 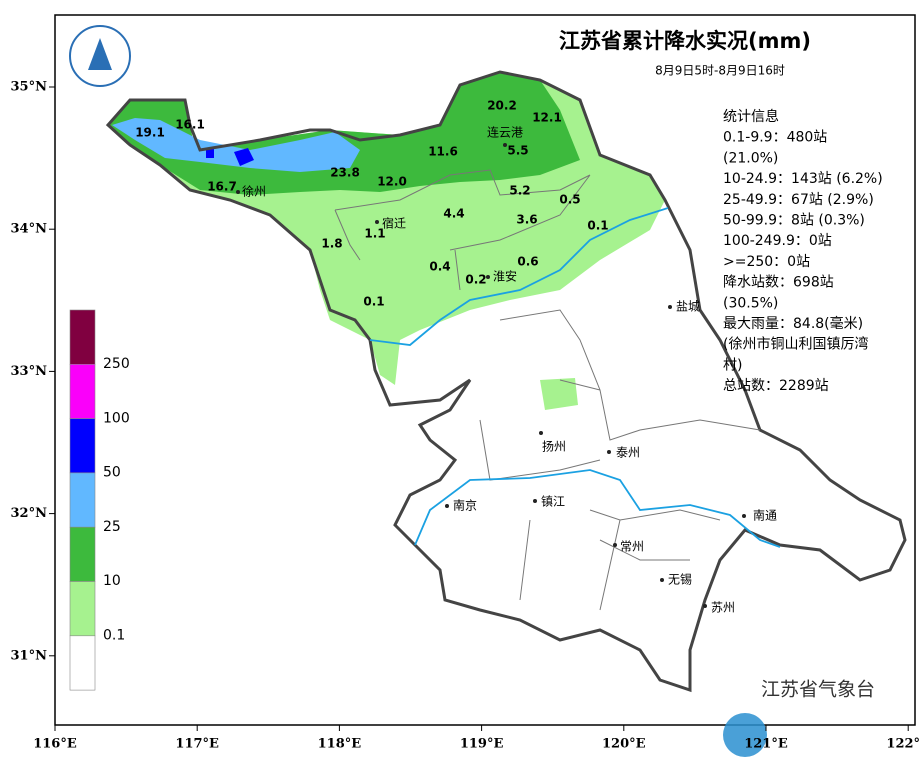 I want to click on stats-line: 100-249.9：0站, so click(x=777, y=241).